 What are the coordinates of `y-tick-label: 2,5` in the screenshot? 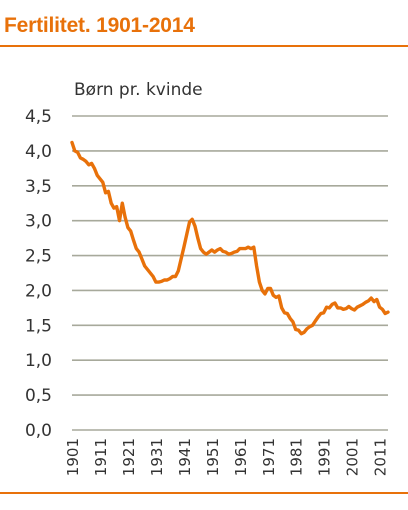 It's located at (38, 257).